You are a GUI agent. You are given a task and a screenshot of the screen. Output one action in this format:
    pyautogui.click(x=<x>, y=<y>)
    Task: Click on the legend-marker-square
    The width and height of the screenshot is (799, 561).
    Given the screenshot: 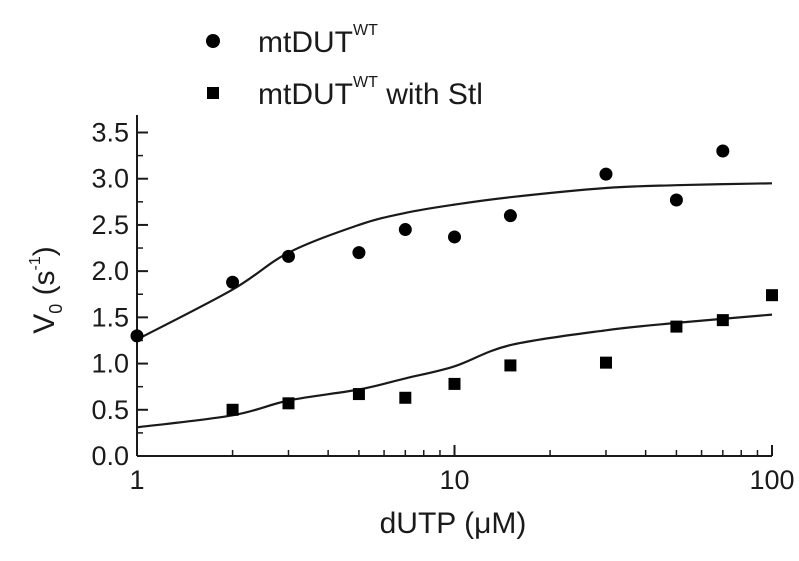 What is the action you would take?
    pyautogui.click(x=213, y=93)
    